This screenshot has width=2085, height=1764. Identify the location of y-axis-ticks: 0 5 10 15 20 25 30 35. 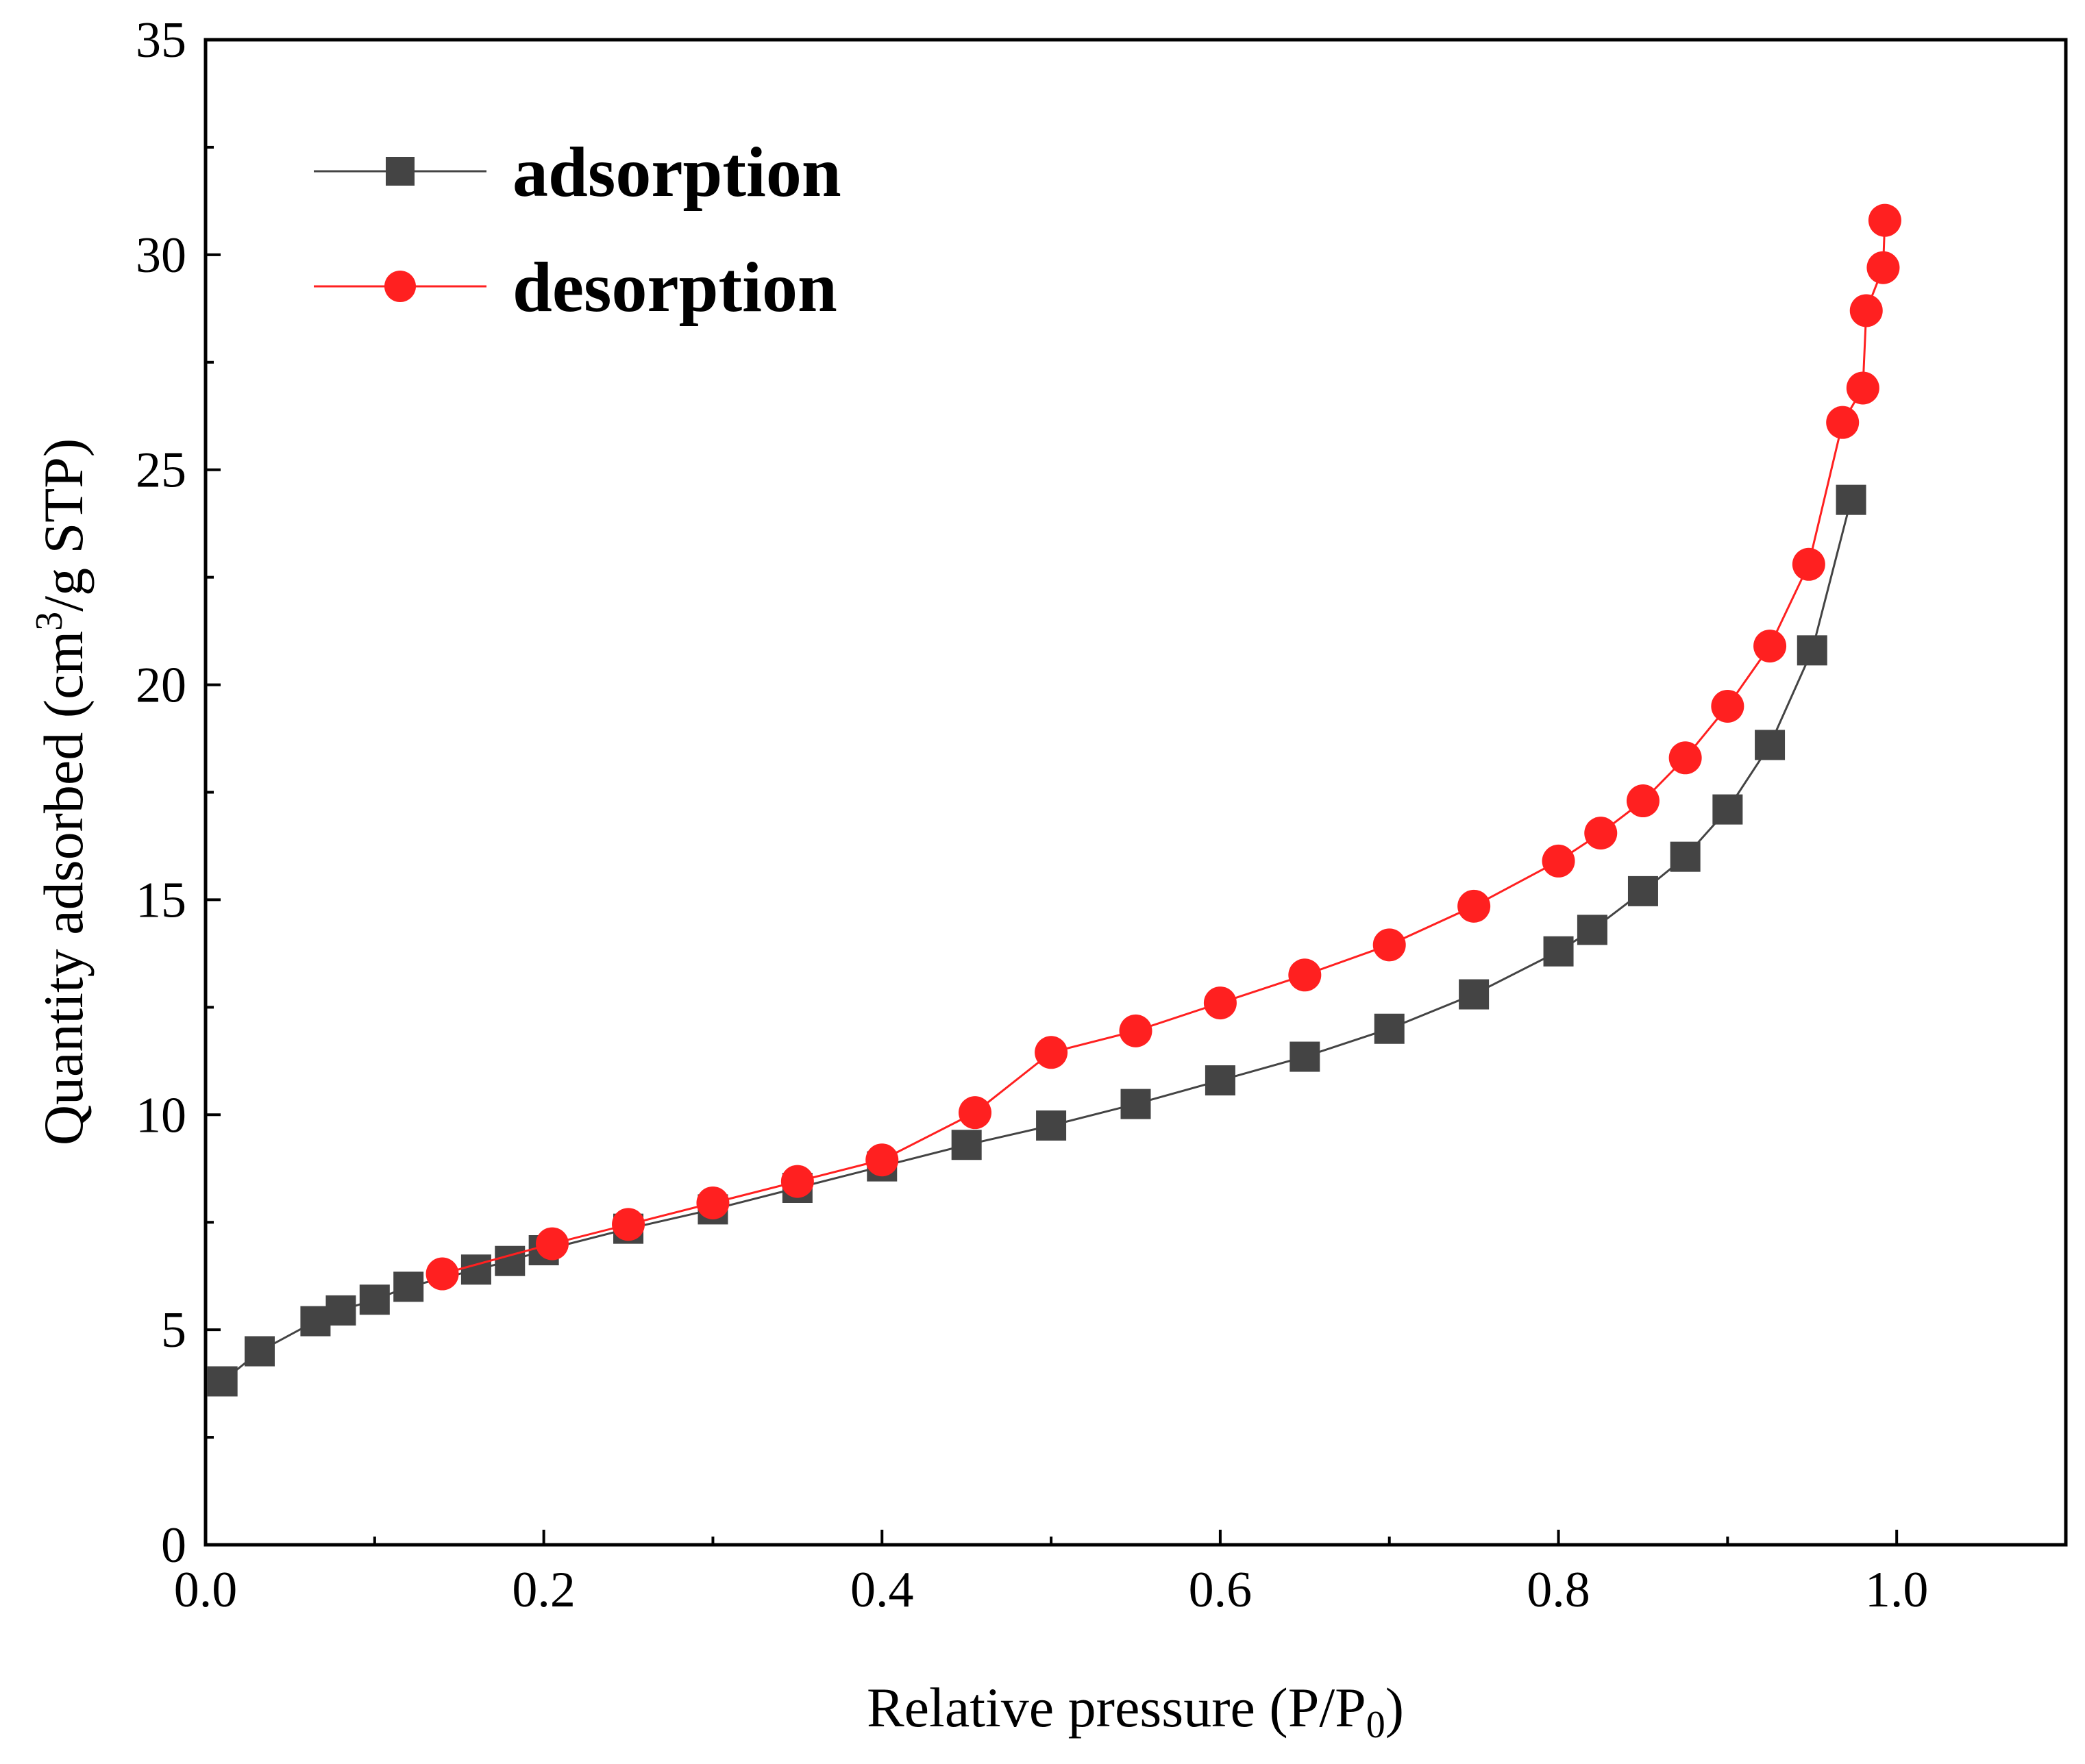
(178, 793).